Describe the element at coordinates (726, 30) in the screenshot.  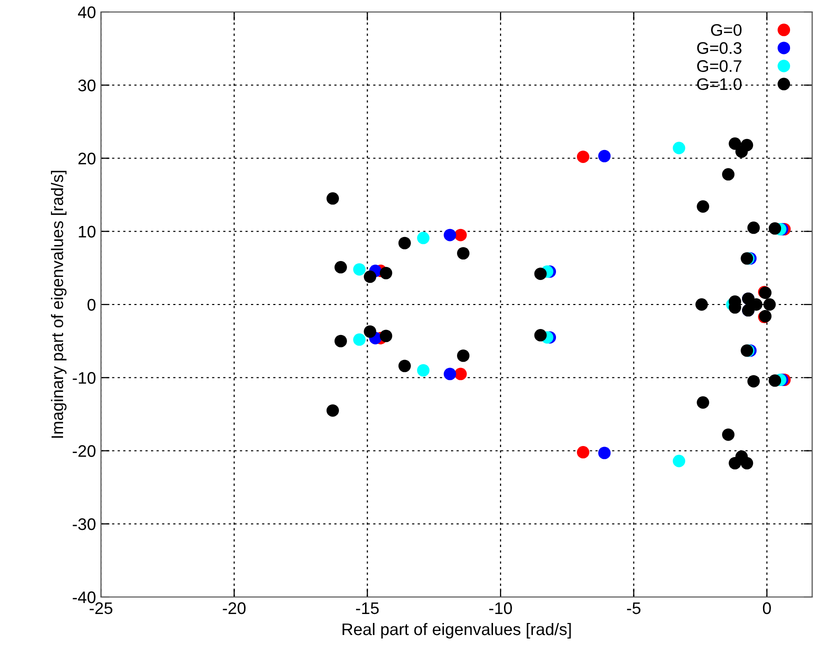
I see `legend-label: G=0` at that location.